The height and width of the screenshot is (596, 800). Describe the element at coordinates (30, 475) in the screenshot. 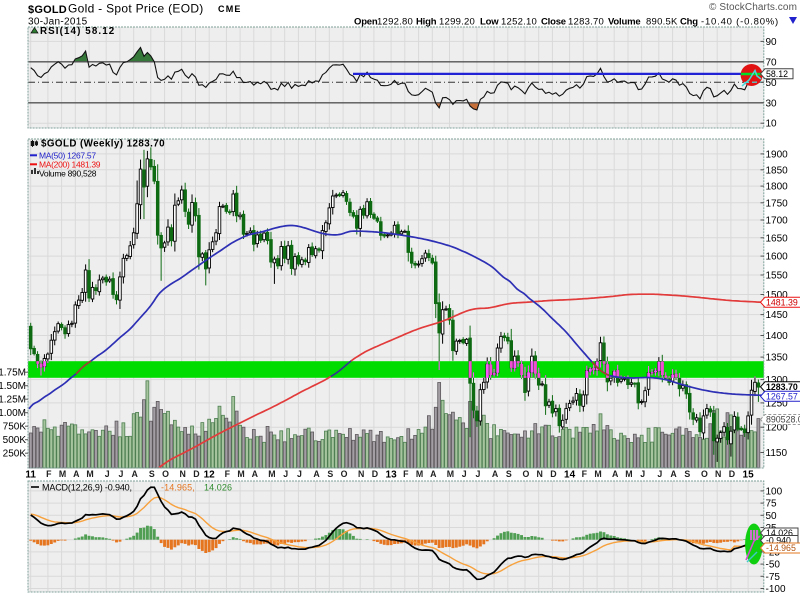

I see `svg-text: 11` at that location.